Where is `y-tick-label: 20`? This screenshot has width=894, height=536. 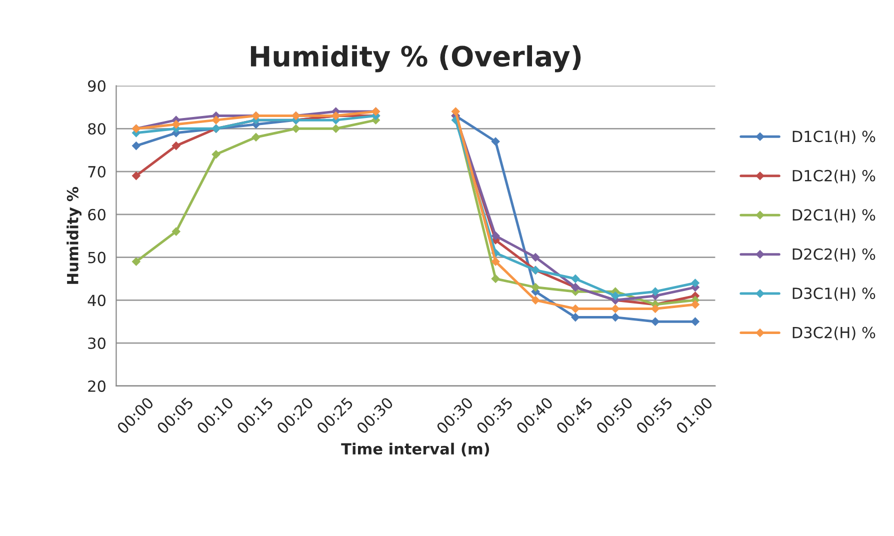 y-tick-label: 20 is located at coordinates (97, 386).